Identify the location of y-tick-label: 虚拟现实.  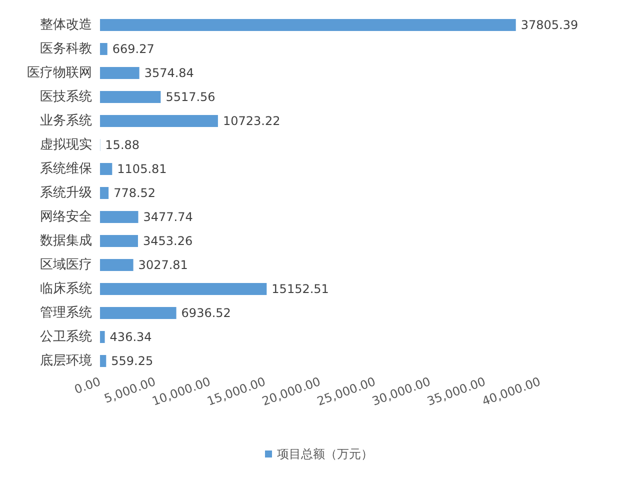
(66, 145).